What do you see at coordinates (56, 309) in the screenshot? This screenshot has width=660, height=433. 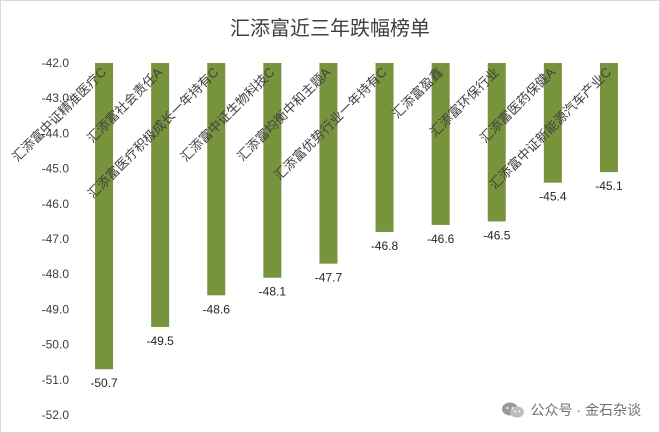 I see `y-tick-label: -49.0` at bounding box center [56, 309].